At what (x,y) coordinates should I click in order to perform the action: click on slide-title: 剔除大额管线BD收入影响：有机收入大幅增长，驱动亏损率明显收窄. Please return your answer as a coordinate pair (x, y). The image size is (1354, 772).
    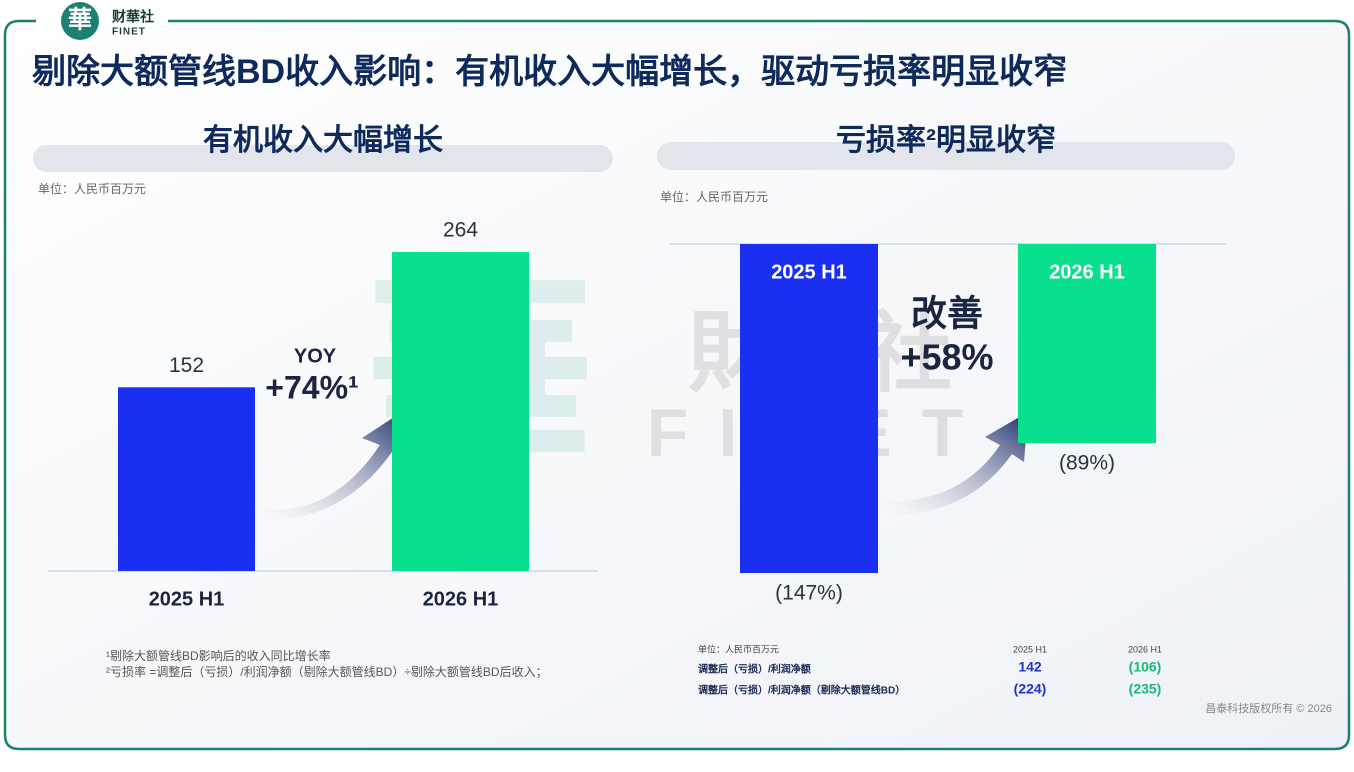
    Looking at the image, I should click on (549, 71).